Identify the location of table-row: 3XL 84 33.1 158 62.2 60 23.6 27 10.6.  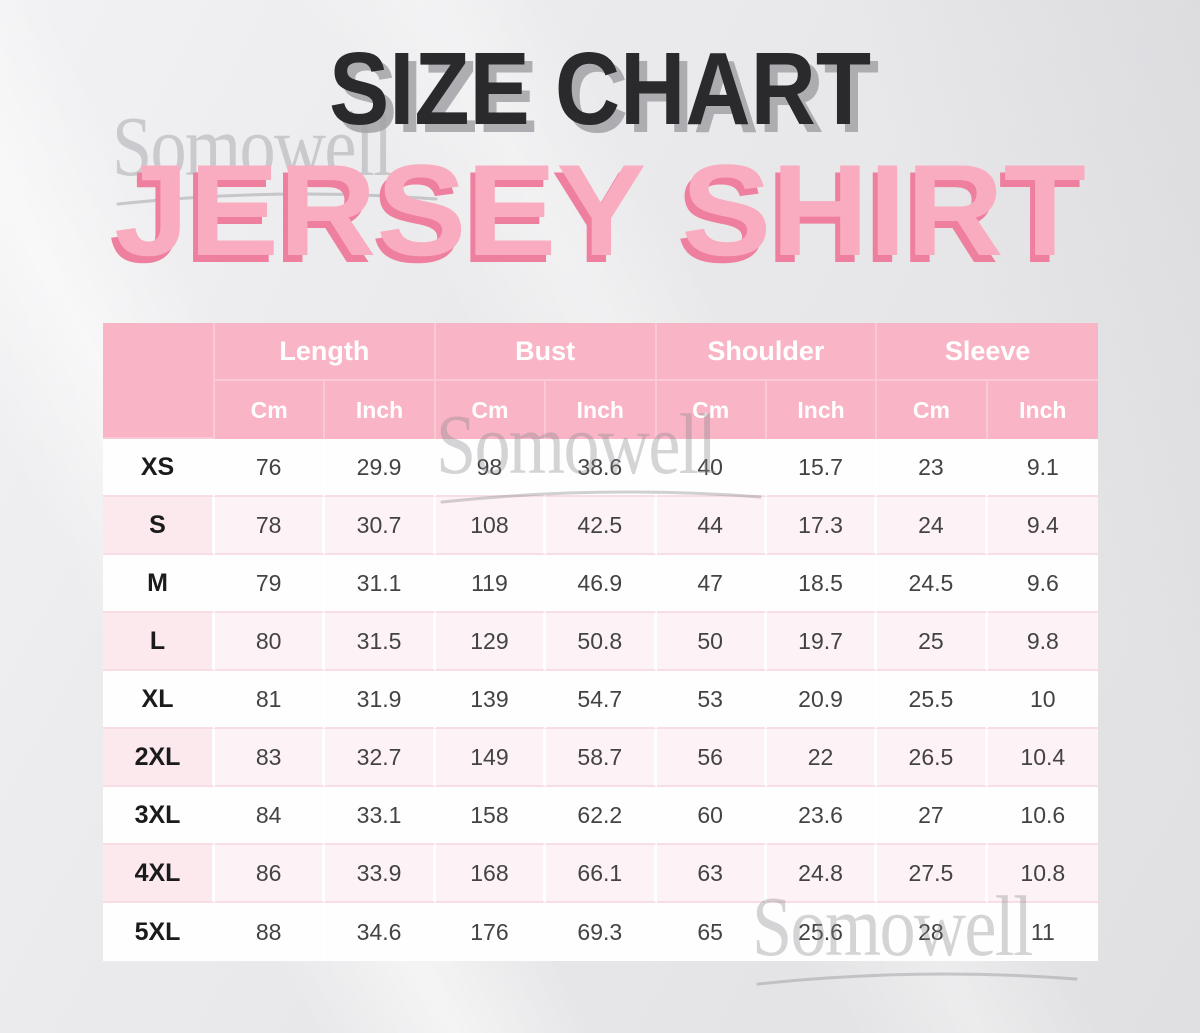
(600, 816).